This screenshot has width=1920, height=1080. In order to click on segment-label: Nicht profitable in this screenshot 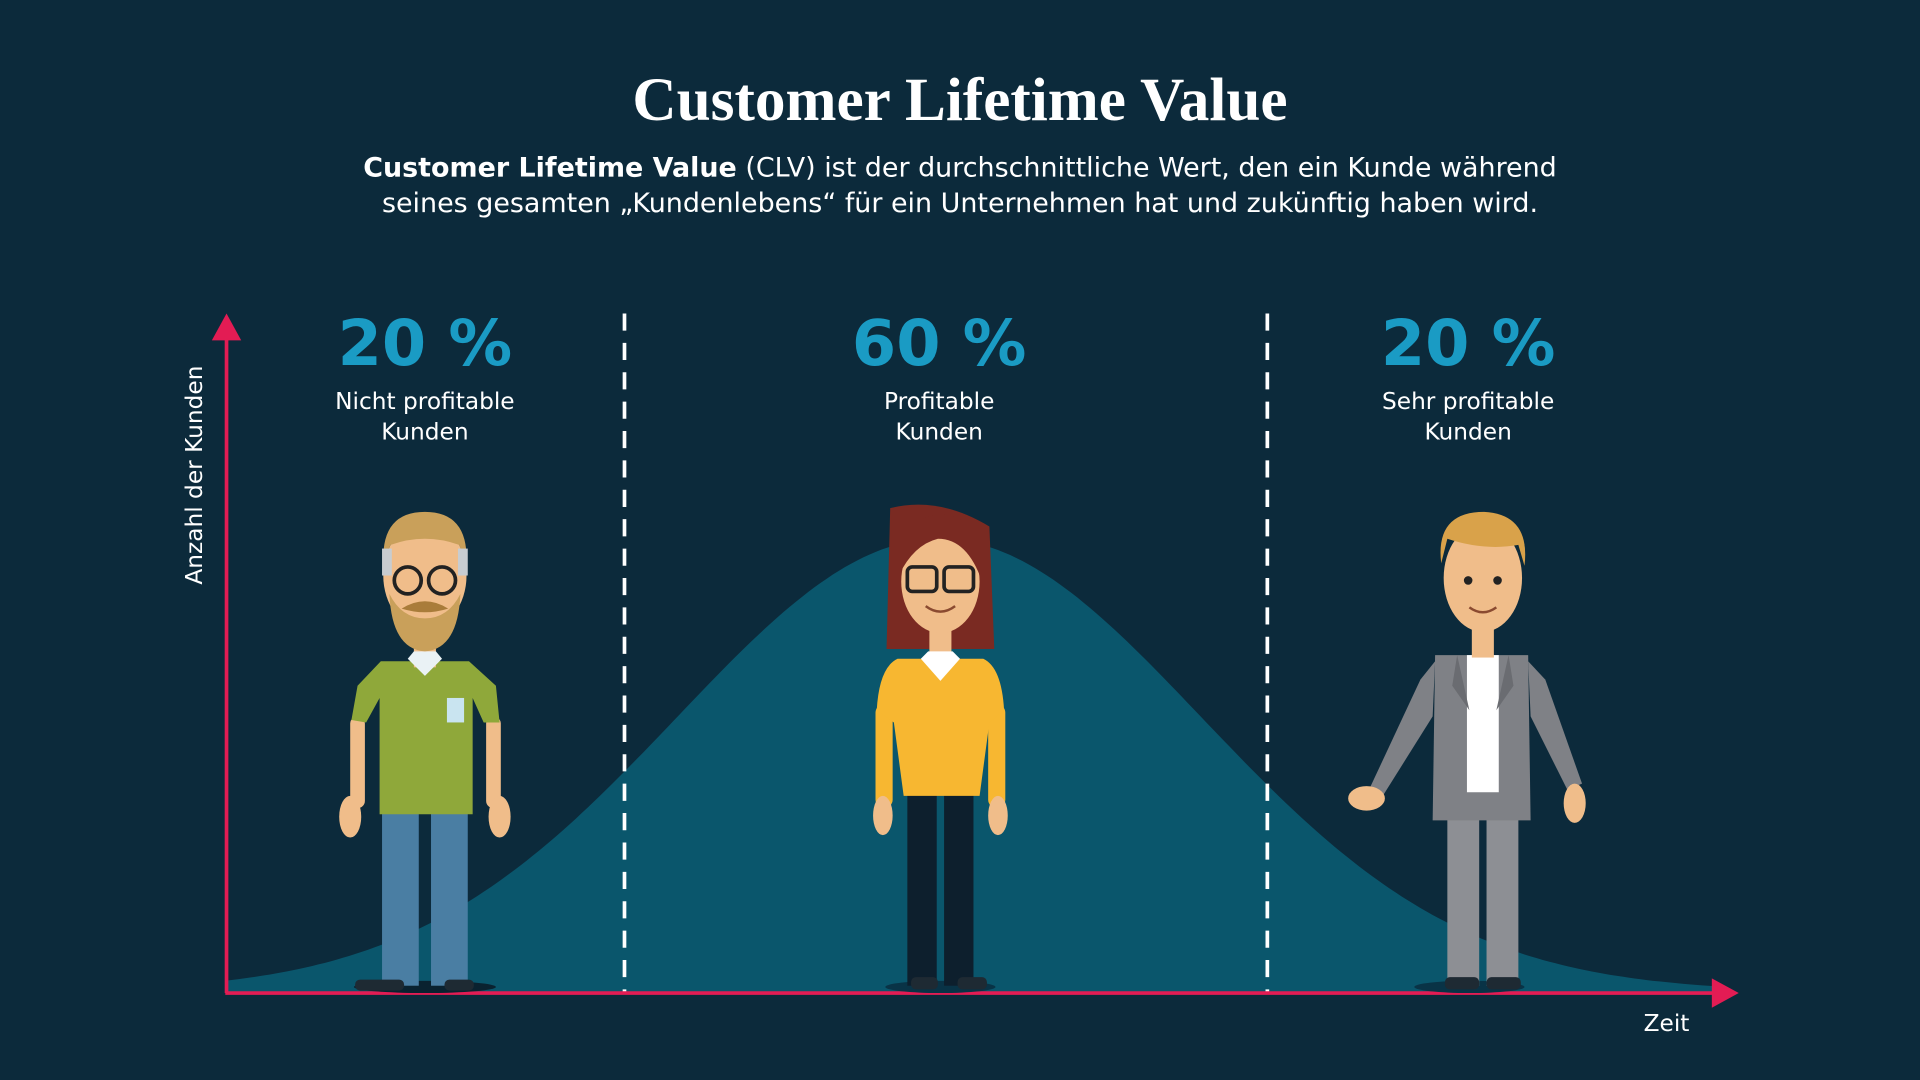, I will do `click(424, 401)`.